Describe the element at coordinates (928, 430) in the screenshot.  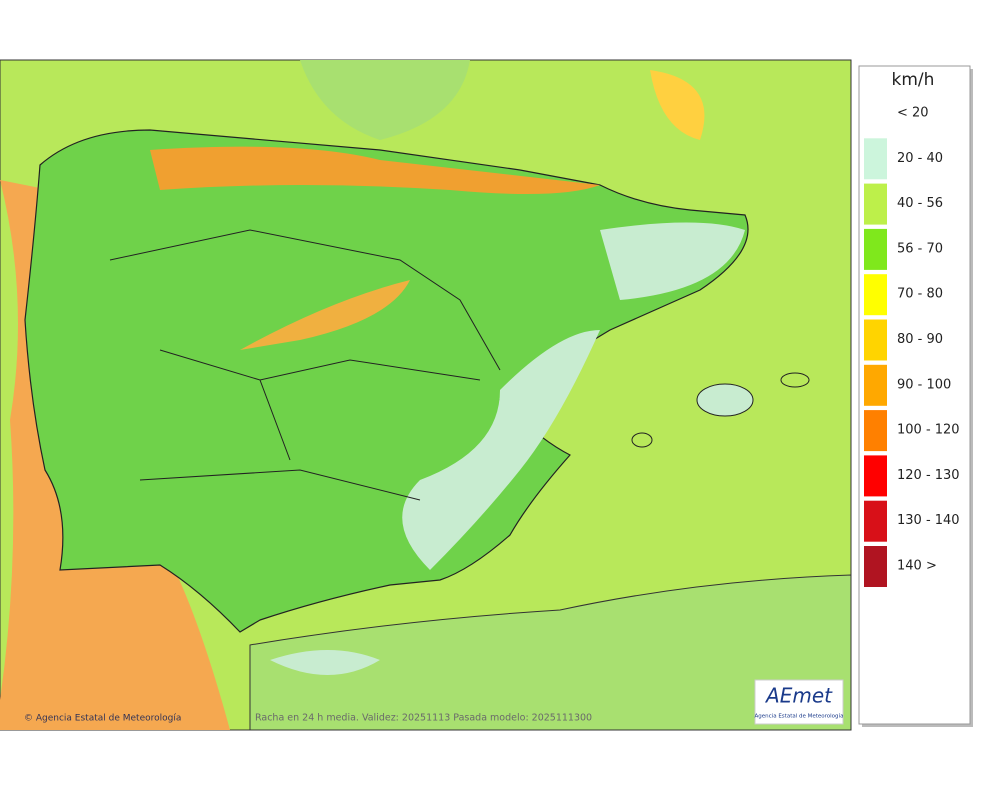
I see `legend-label: 100 - 120` at that location.